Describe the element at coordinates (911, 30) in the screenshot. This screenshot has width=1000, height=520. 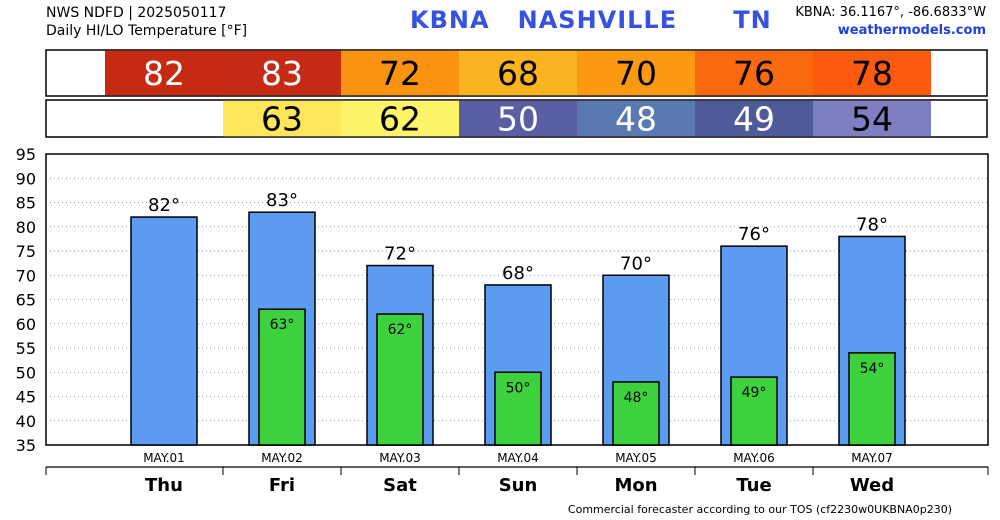
I see `site-link: weathermodels.com` at that location.